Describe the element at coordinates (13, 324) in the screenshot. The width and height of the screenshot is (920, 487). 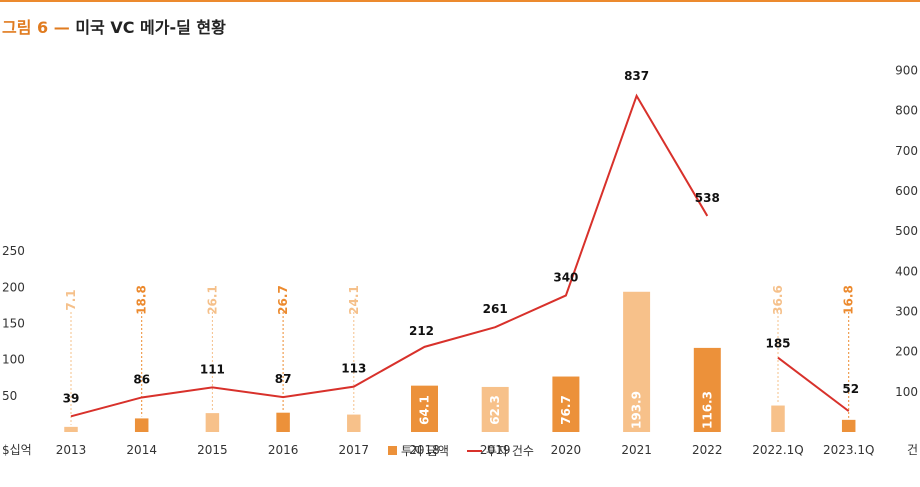
I see `left-tick-label: 150` at that location.